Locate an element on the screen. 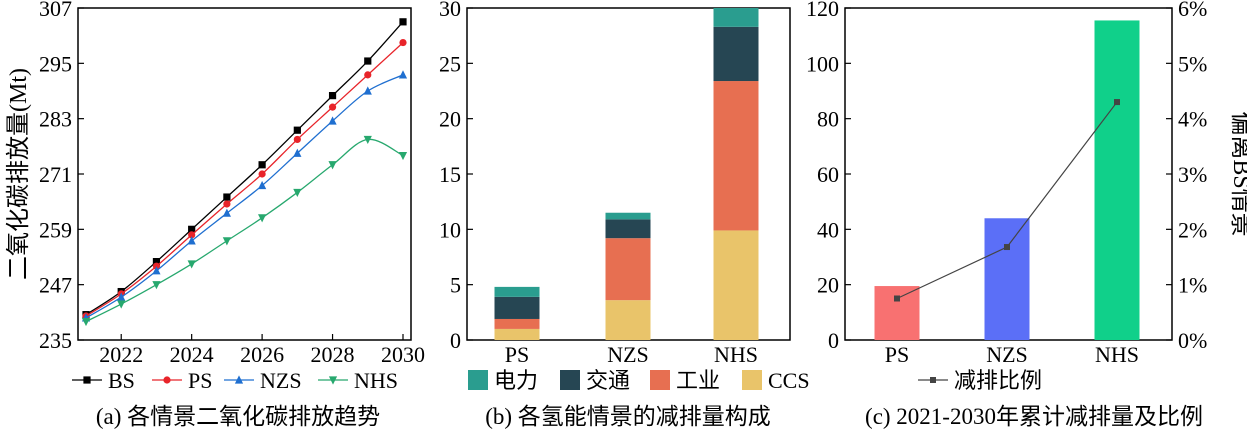 The width and height of the screenshot is (1247, 436). panel-a-xtick-label: 2022 is located at coordinates (121, 354).